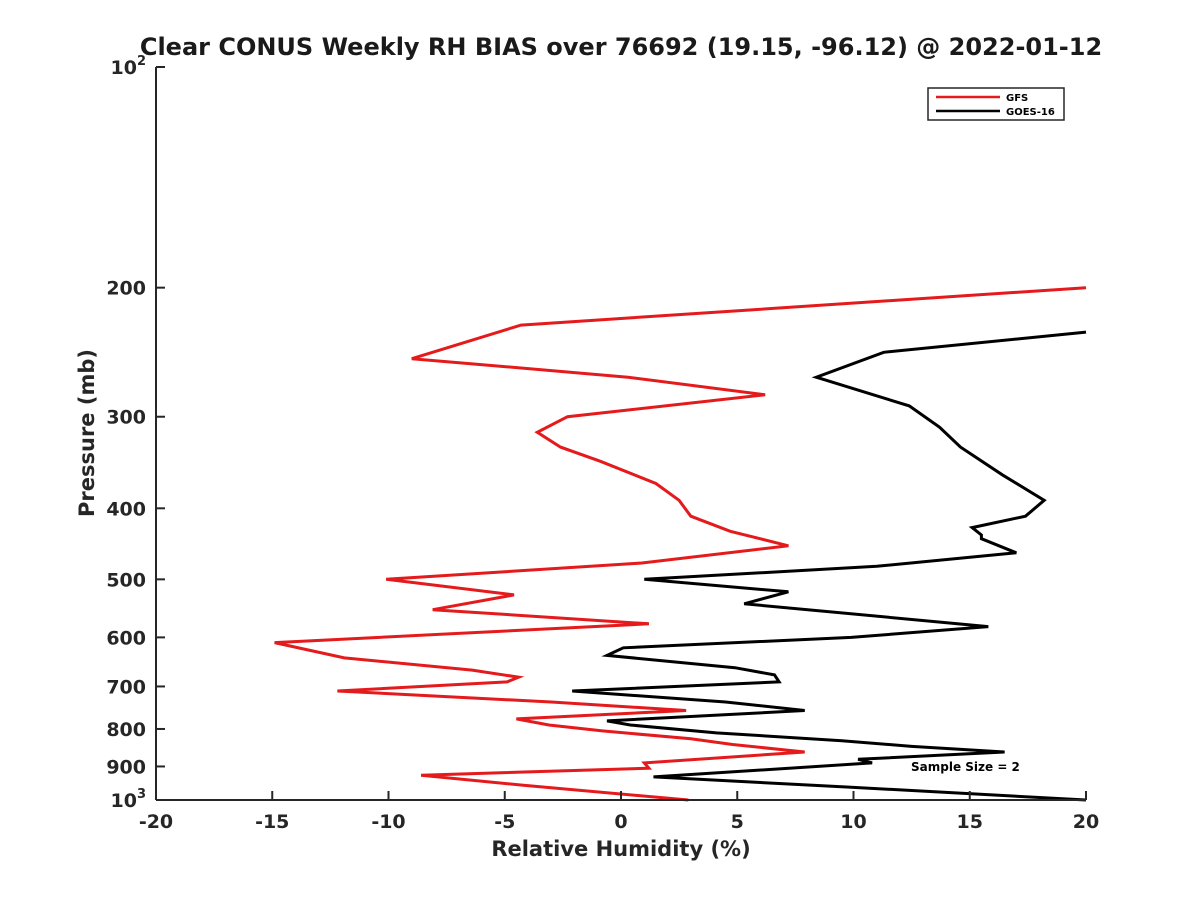 The width and height of the screenshot is (1200, 900). What do you see at coordinates (620, 822) in the screenshot?
I see `x-tick-label: 0` at bounding box center [620, 822].